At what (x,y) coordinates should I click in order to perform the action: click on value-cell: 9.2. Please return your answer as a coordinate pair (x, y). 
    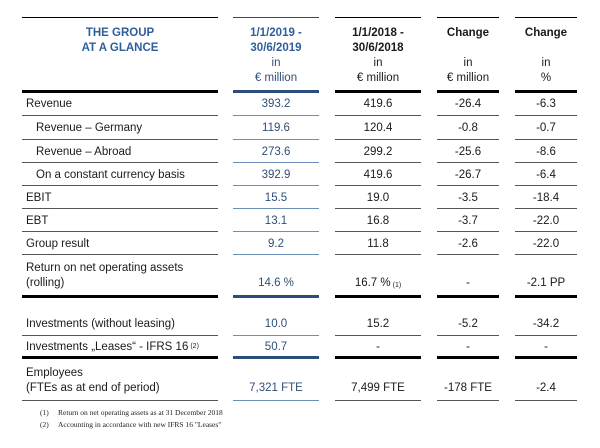
    Looking at the image, I should click on (276, 244).